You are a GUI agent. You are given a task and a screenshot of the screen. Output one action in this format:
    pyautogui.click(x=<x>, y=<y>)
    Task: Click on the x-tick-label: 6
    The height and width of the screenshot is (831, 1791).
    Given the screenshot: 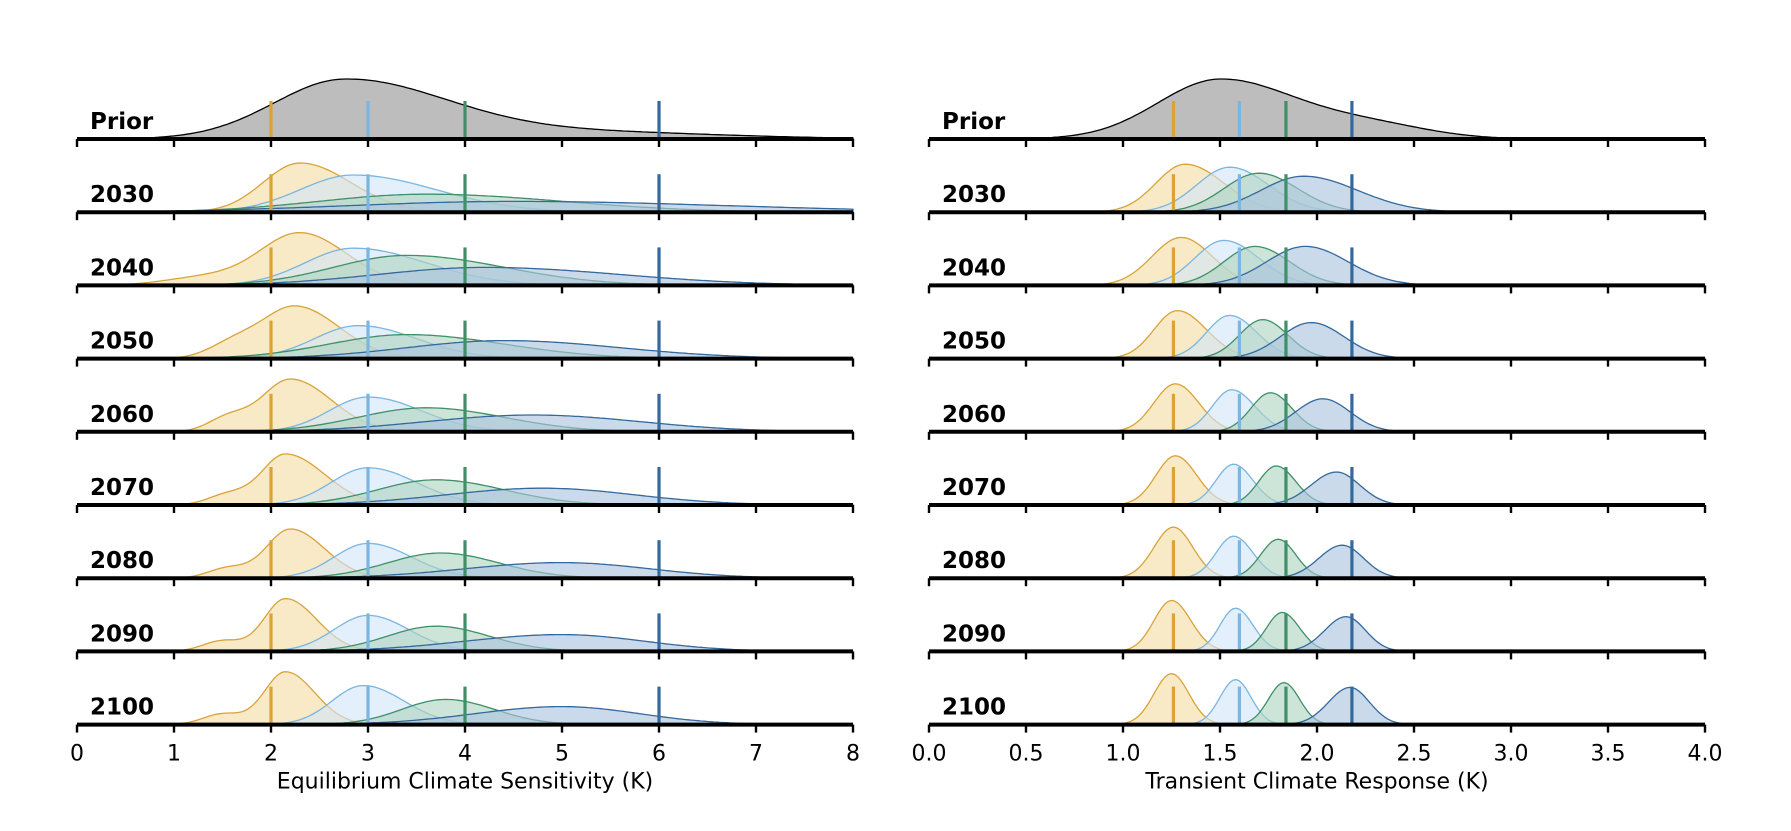 What is the action you would take?
    pyautogui.click(x=659, y=754)
    